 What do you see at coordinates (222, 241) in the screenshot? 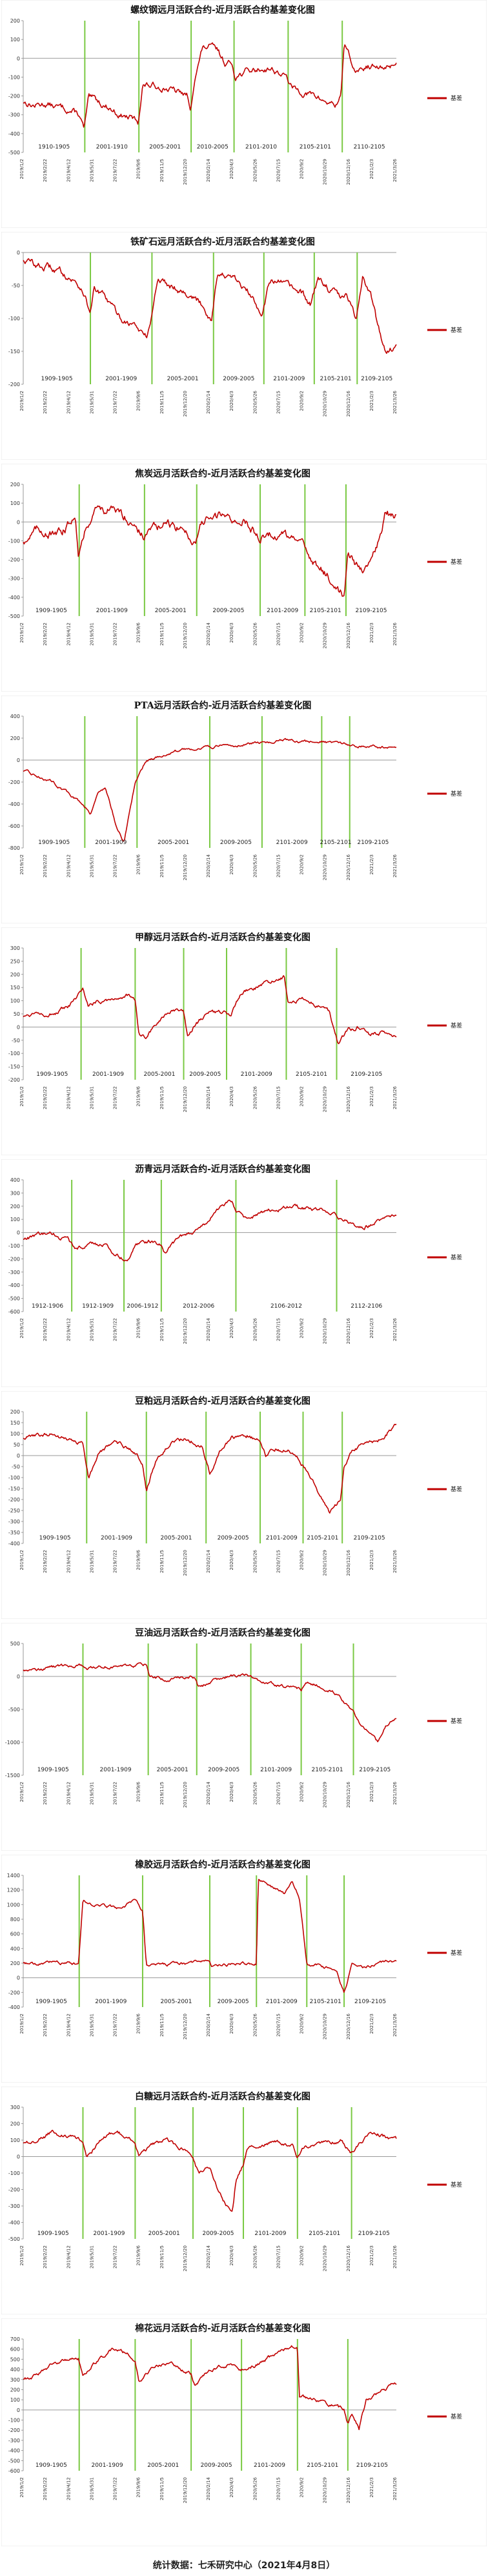
I see `chart-title: 铁矿石远月活跃合约-近月活跃合约基差变化图` at bounding box center [222, 241].